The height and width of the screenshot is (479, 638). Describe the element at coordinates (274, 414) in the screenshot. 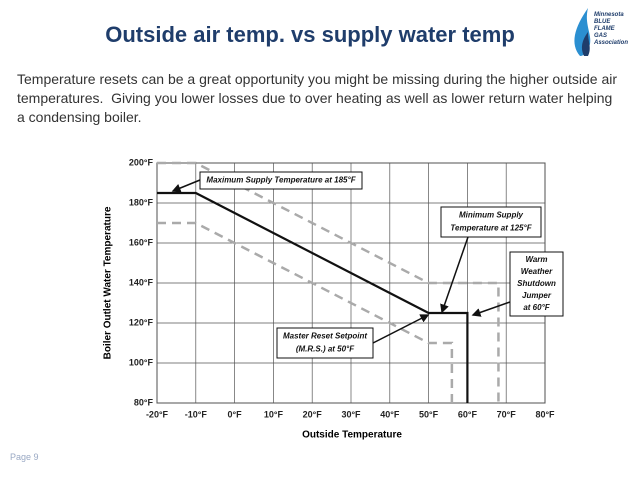

I see `x-tick-label: 10°F` at that location.